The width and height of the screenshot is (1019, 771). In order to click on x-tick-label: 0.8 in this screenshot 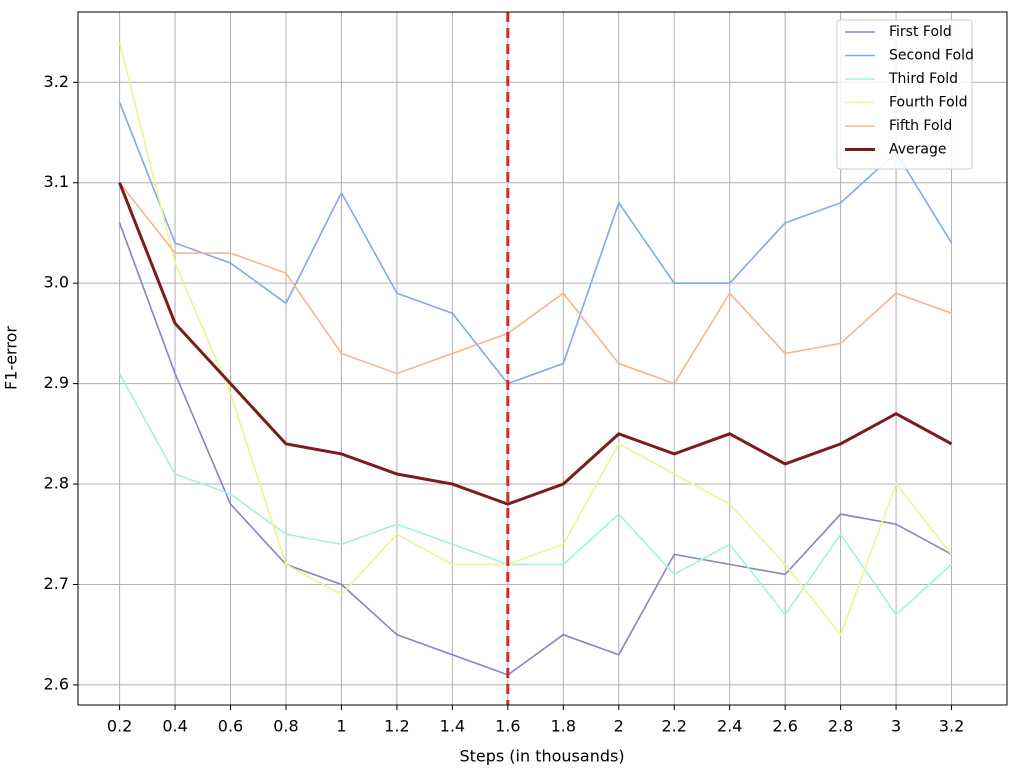, I will do `click(285, 726)`.